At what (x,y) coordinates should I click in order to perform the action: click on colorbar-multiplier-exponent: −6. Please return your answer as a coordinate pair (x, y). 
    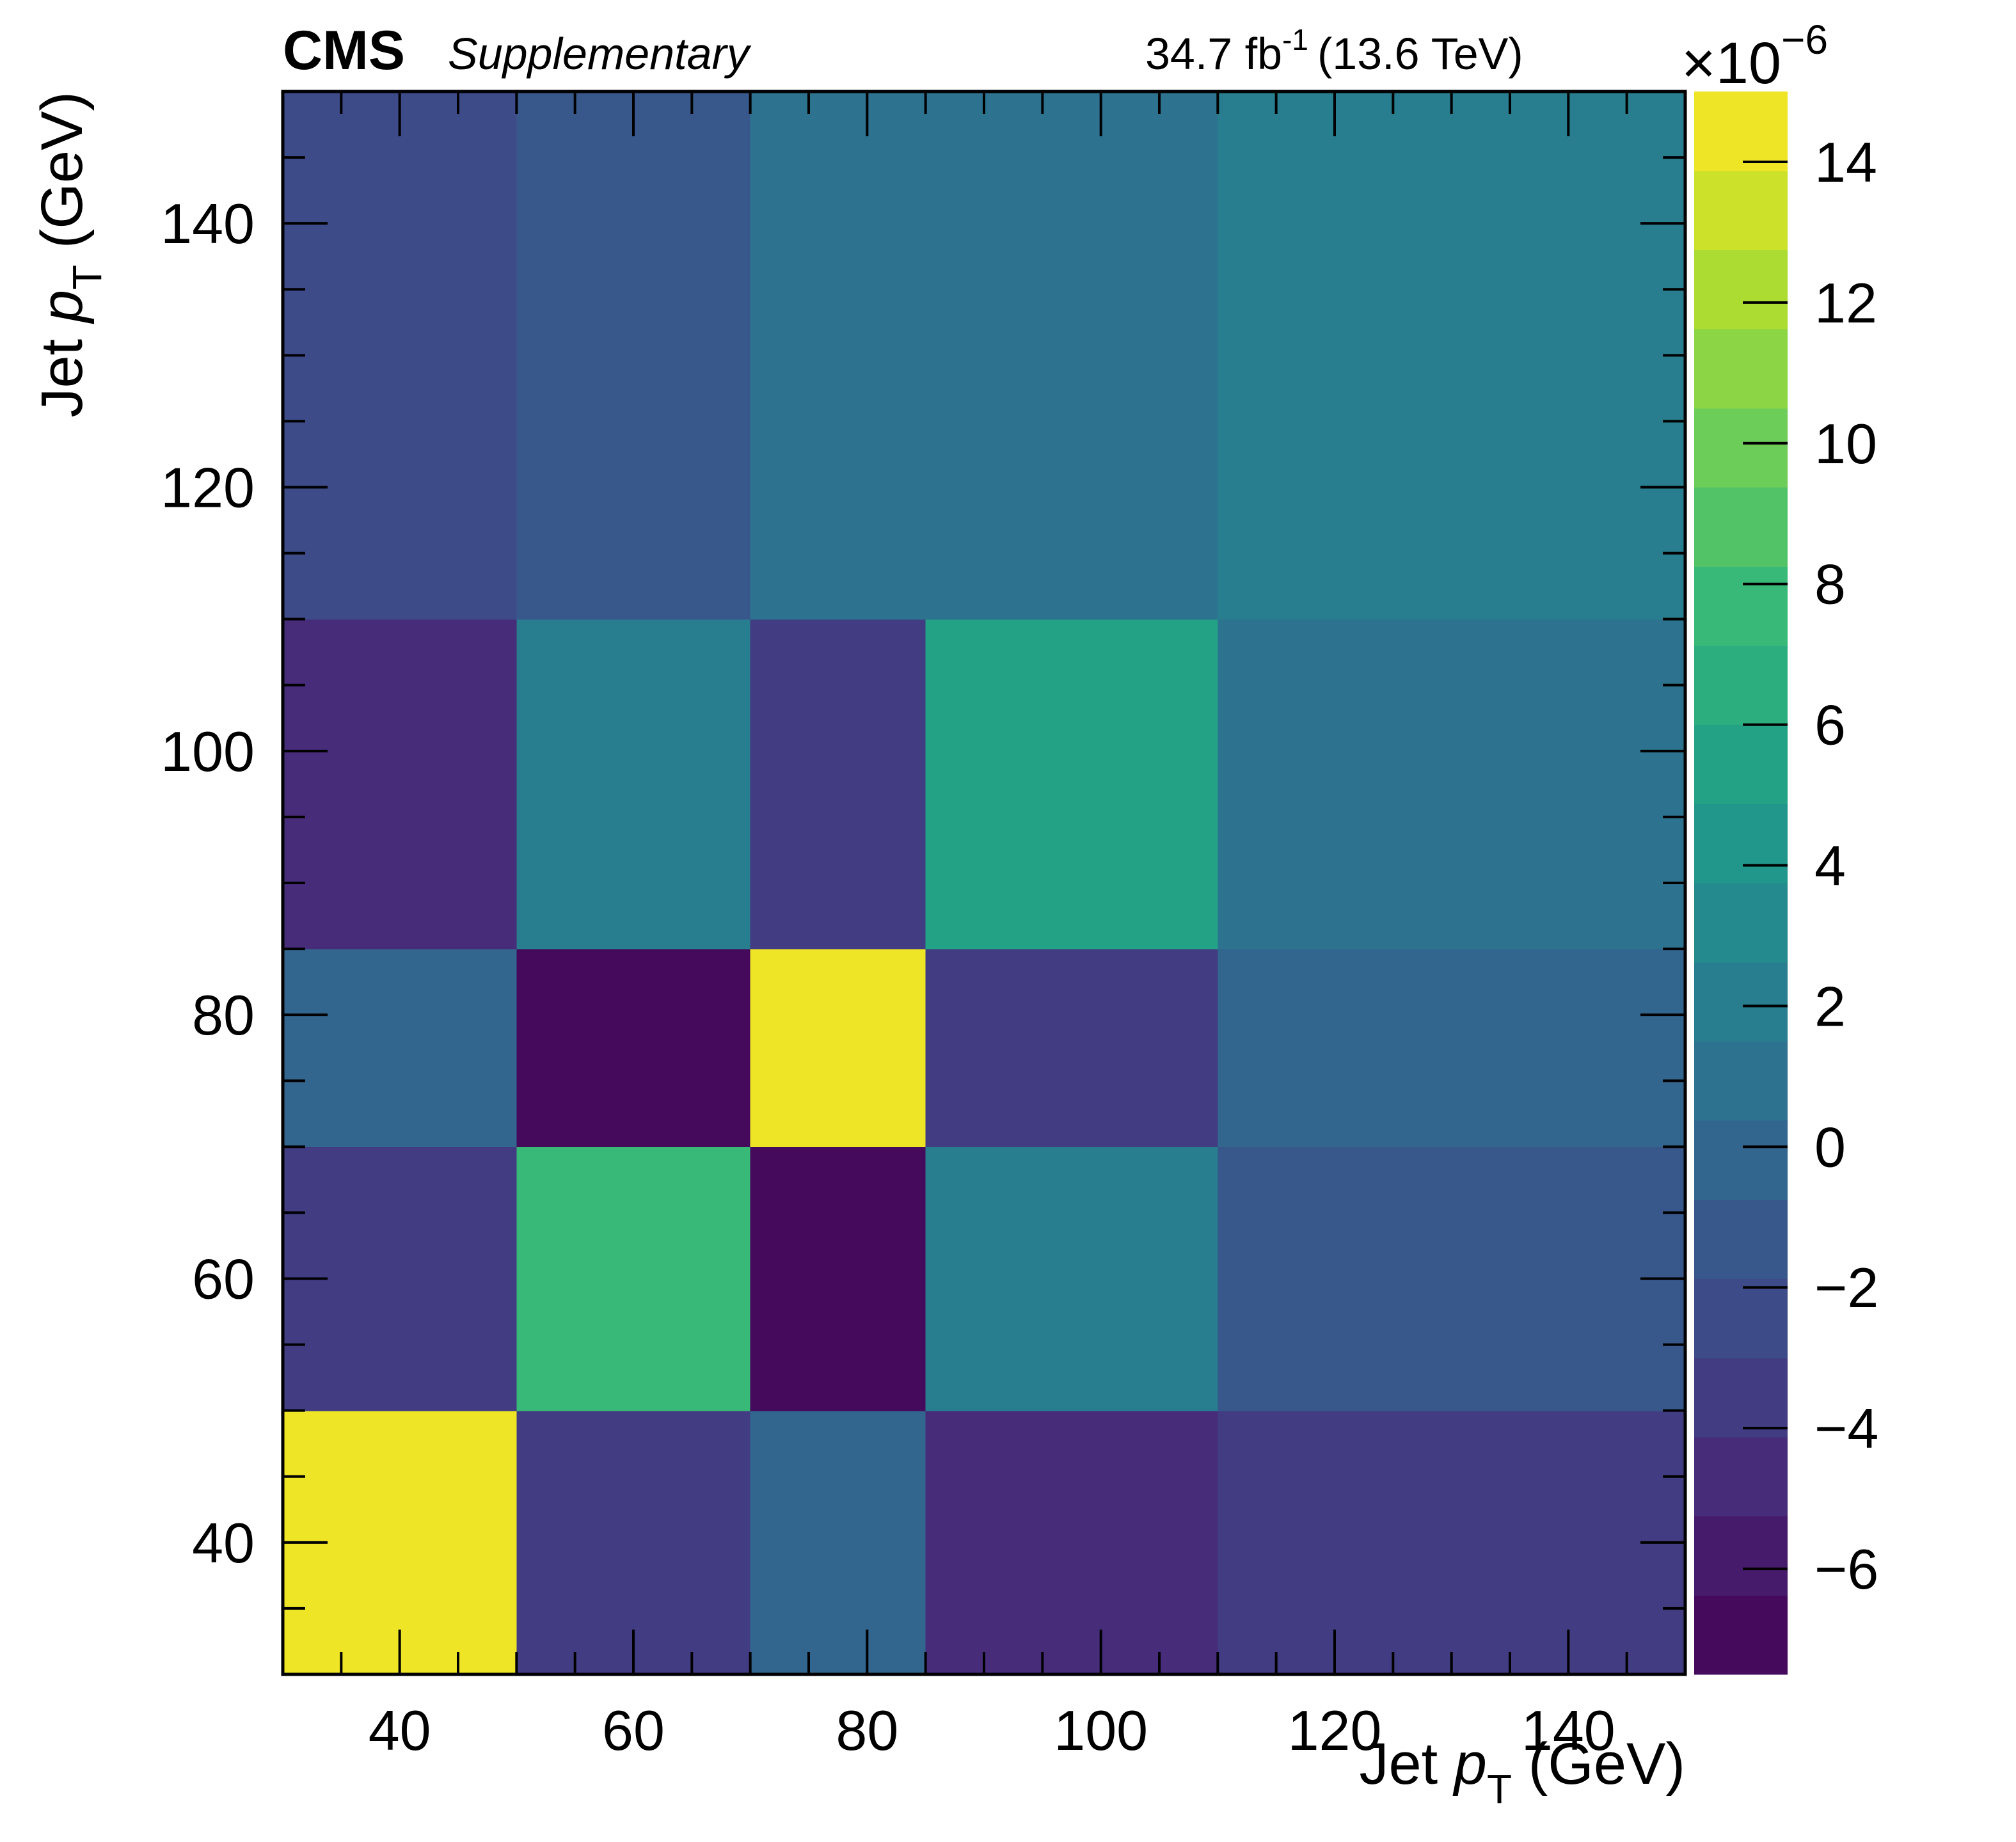
    Looking at the image, I should click on (1805, 40).